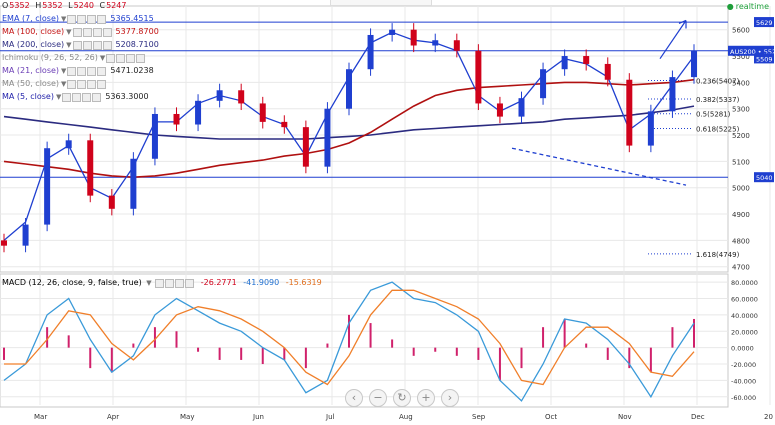  Describe the element at coordinates (450, 398) in the screenshot. I see `scroll-right-button: ›` at that location.